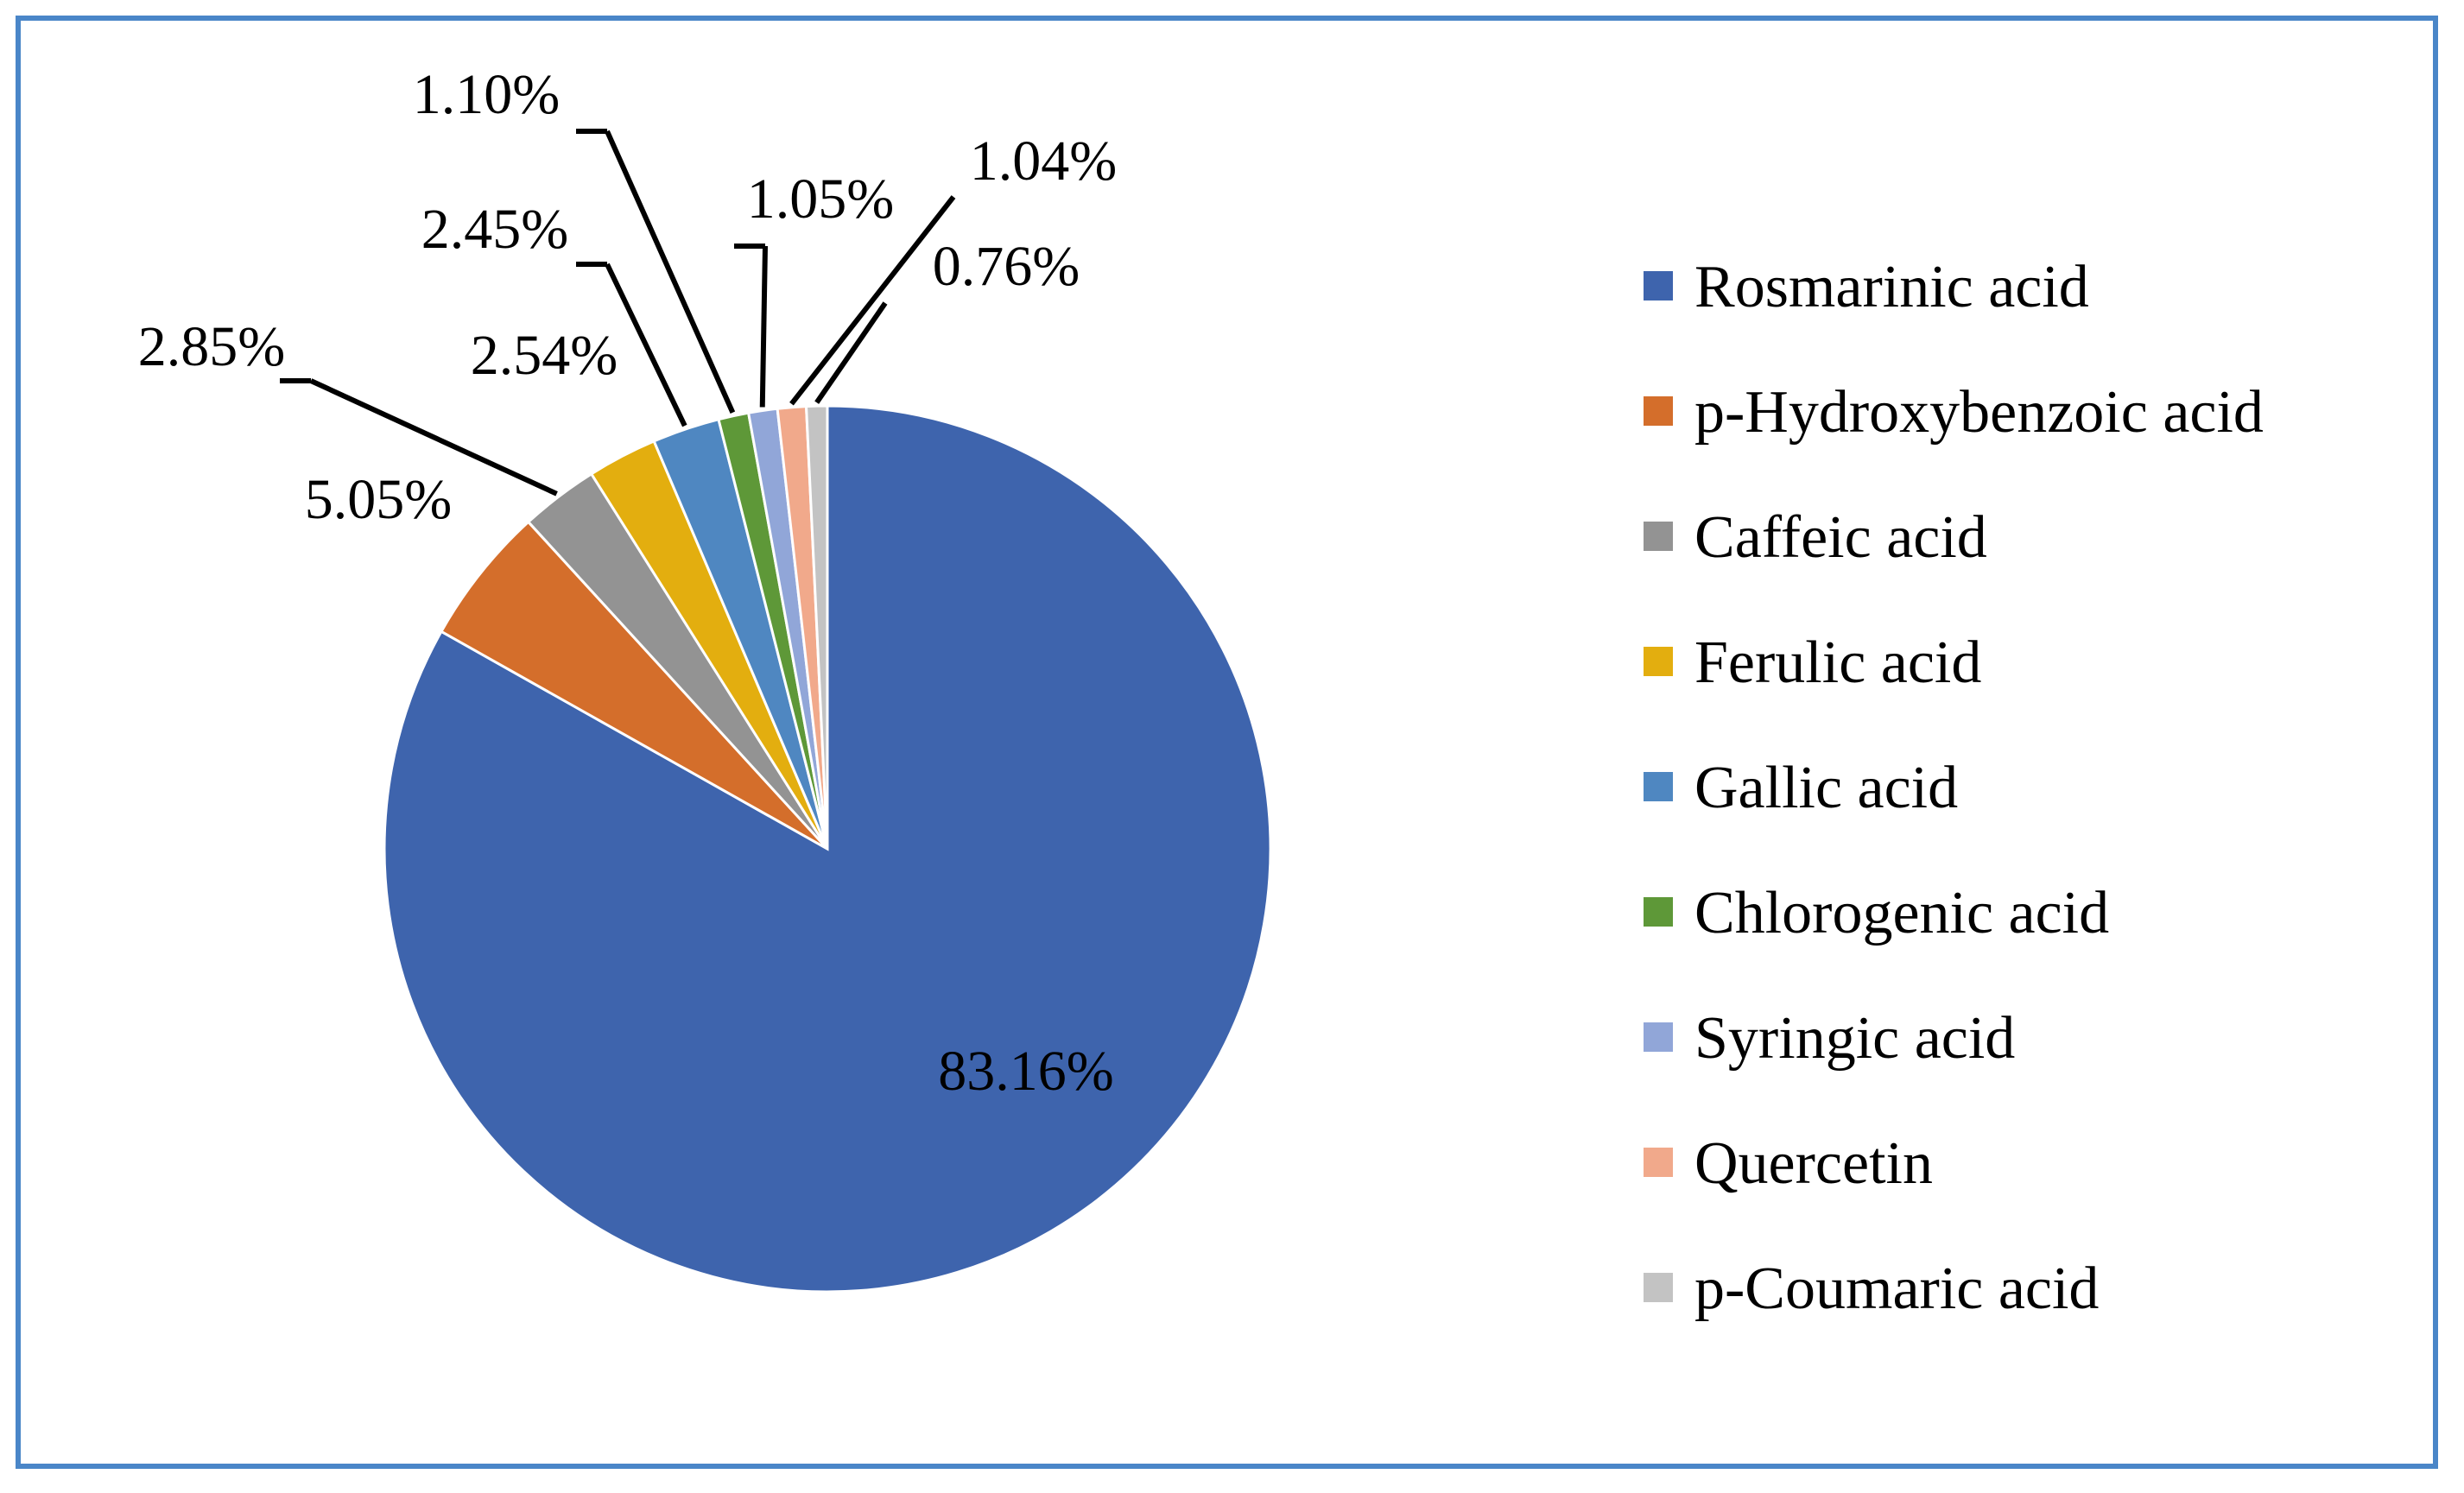  Describe the element at coordinates (1658, 285) in the screenshot. I see `legend-swatch-rosmarinic-acid` at that location.